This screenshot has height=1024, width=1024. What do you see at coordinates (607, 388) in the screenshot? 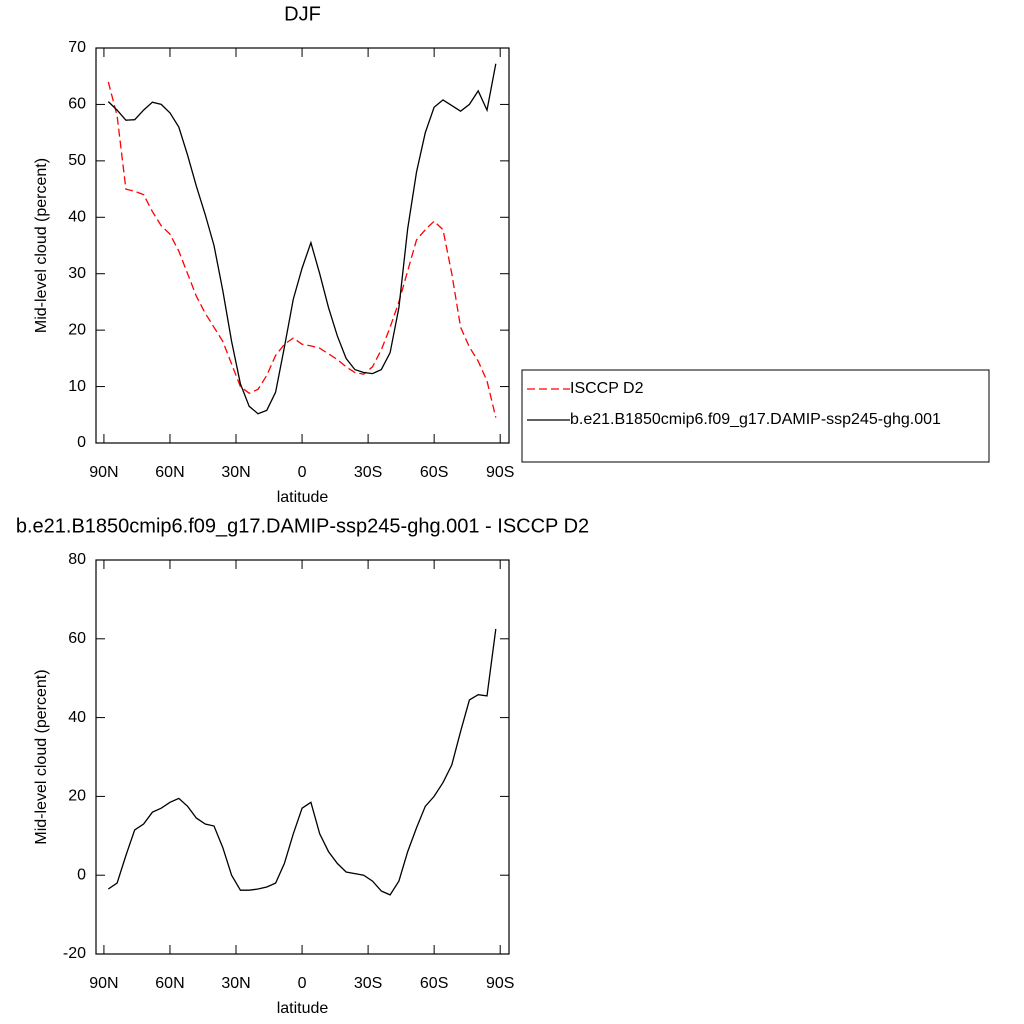
I see `legend-label: ISCCP D2` at bounding box center [607, 388].